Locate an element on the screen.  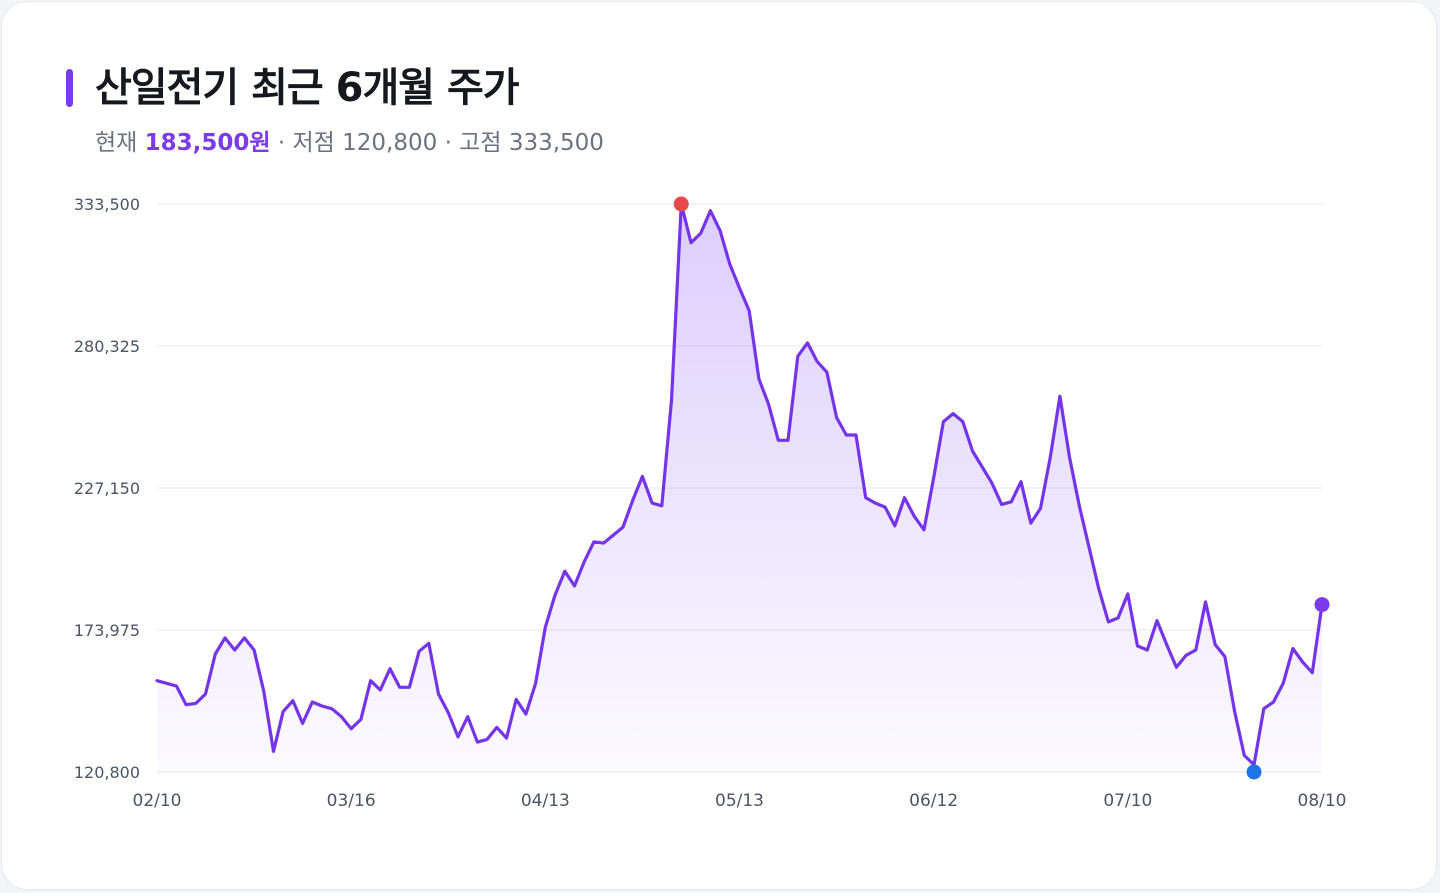
x-tick-label: 05/13 is located at coordinates (739, 801).